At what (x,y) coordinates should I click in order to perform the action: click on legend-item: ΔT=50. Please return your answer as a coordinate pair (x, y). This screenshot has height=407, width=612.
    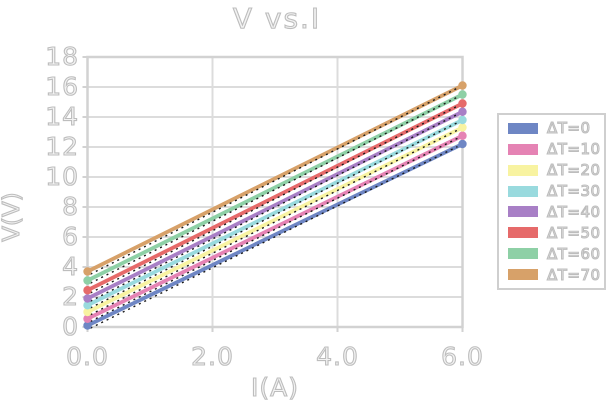
    Looking at the image, I should click on (556, 233).